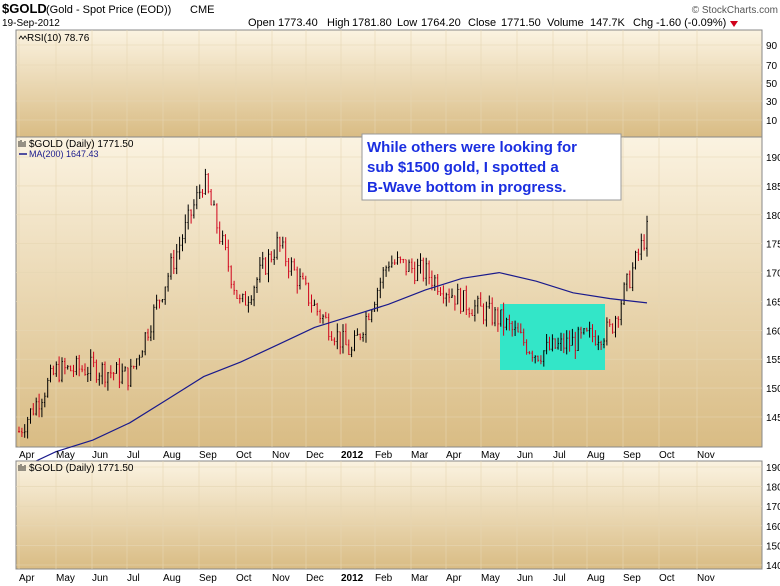  I want to click on x-tick-label: Aug, so click(172, 578).